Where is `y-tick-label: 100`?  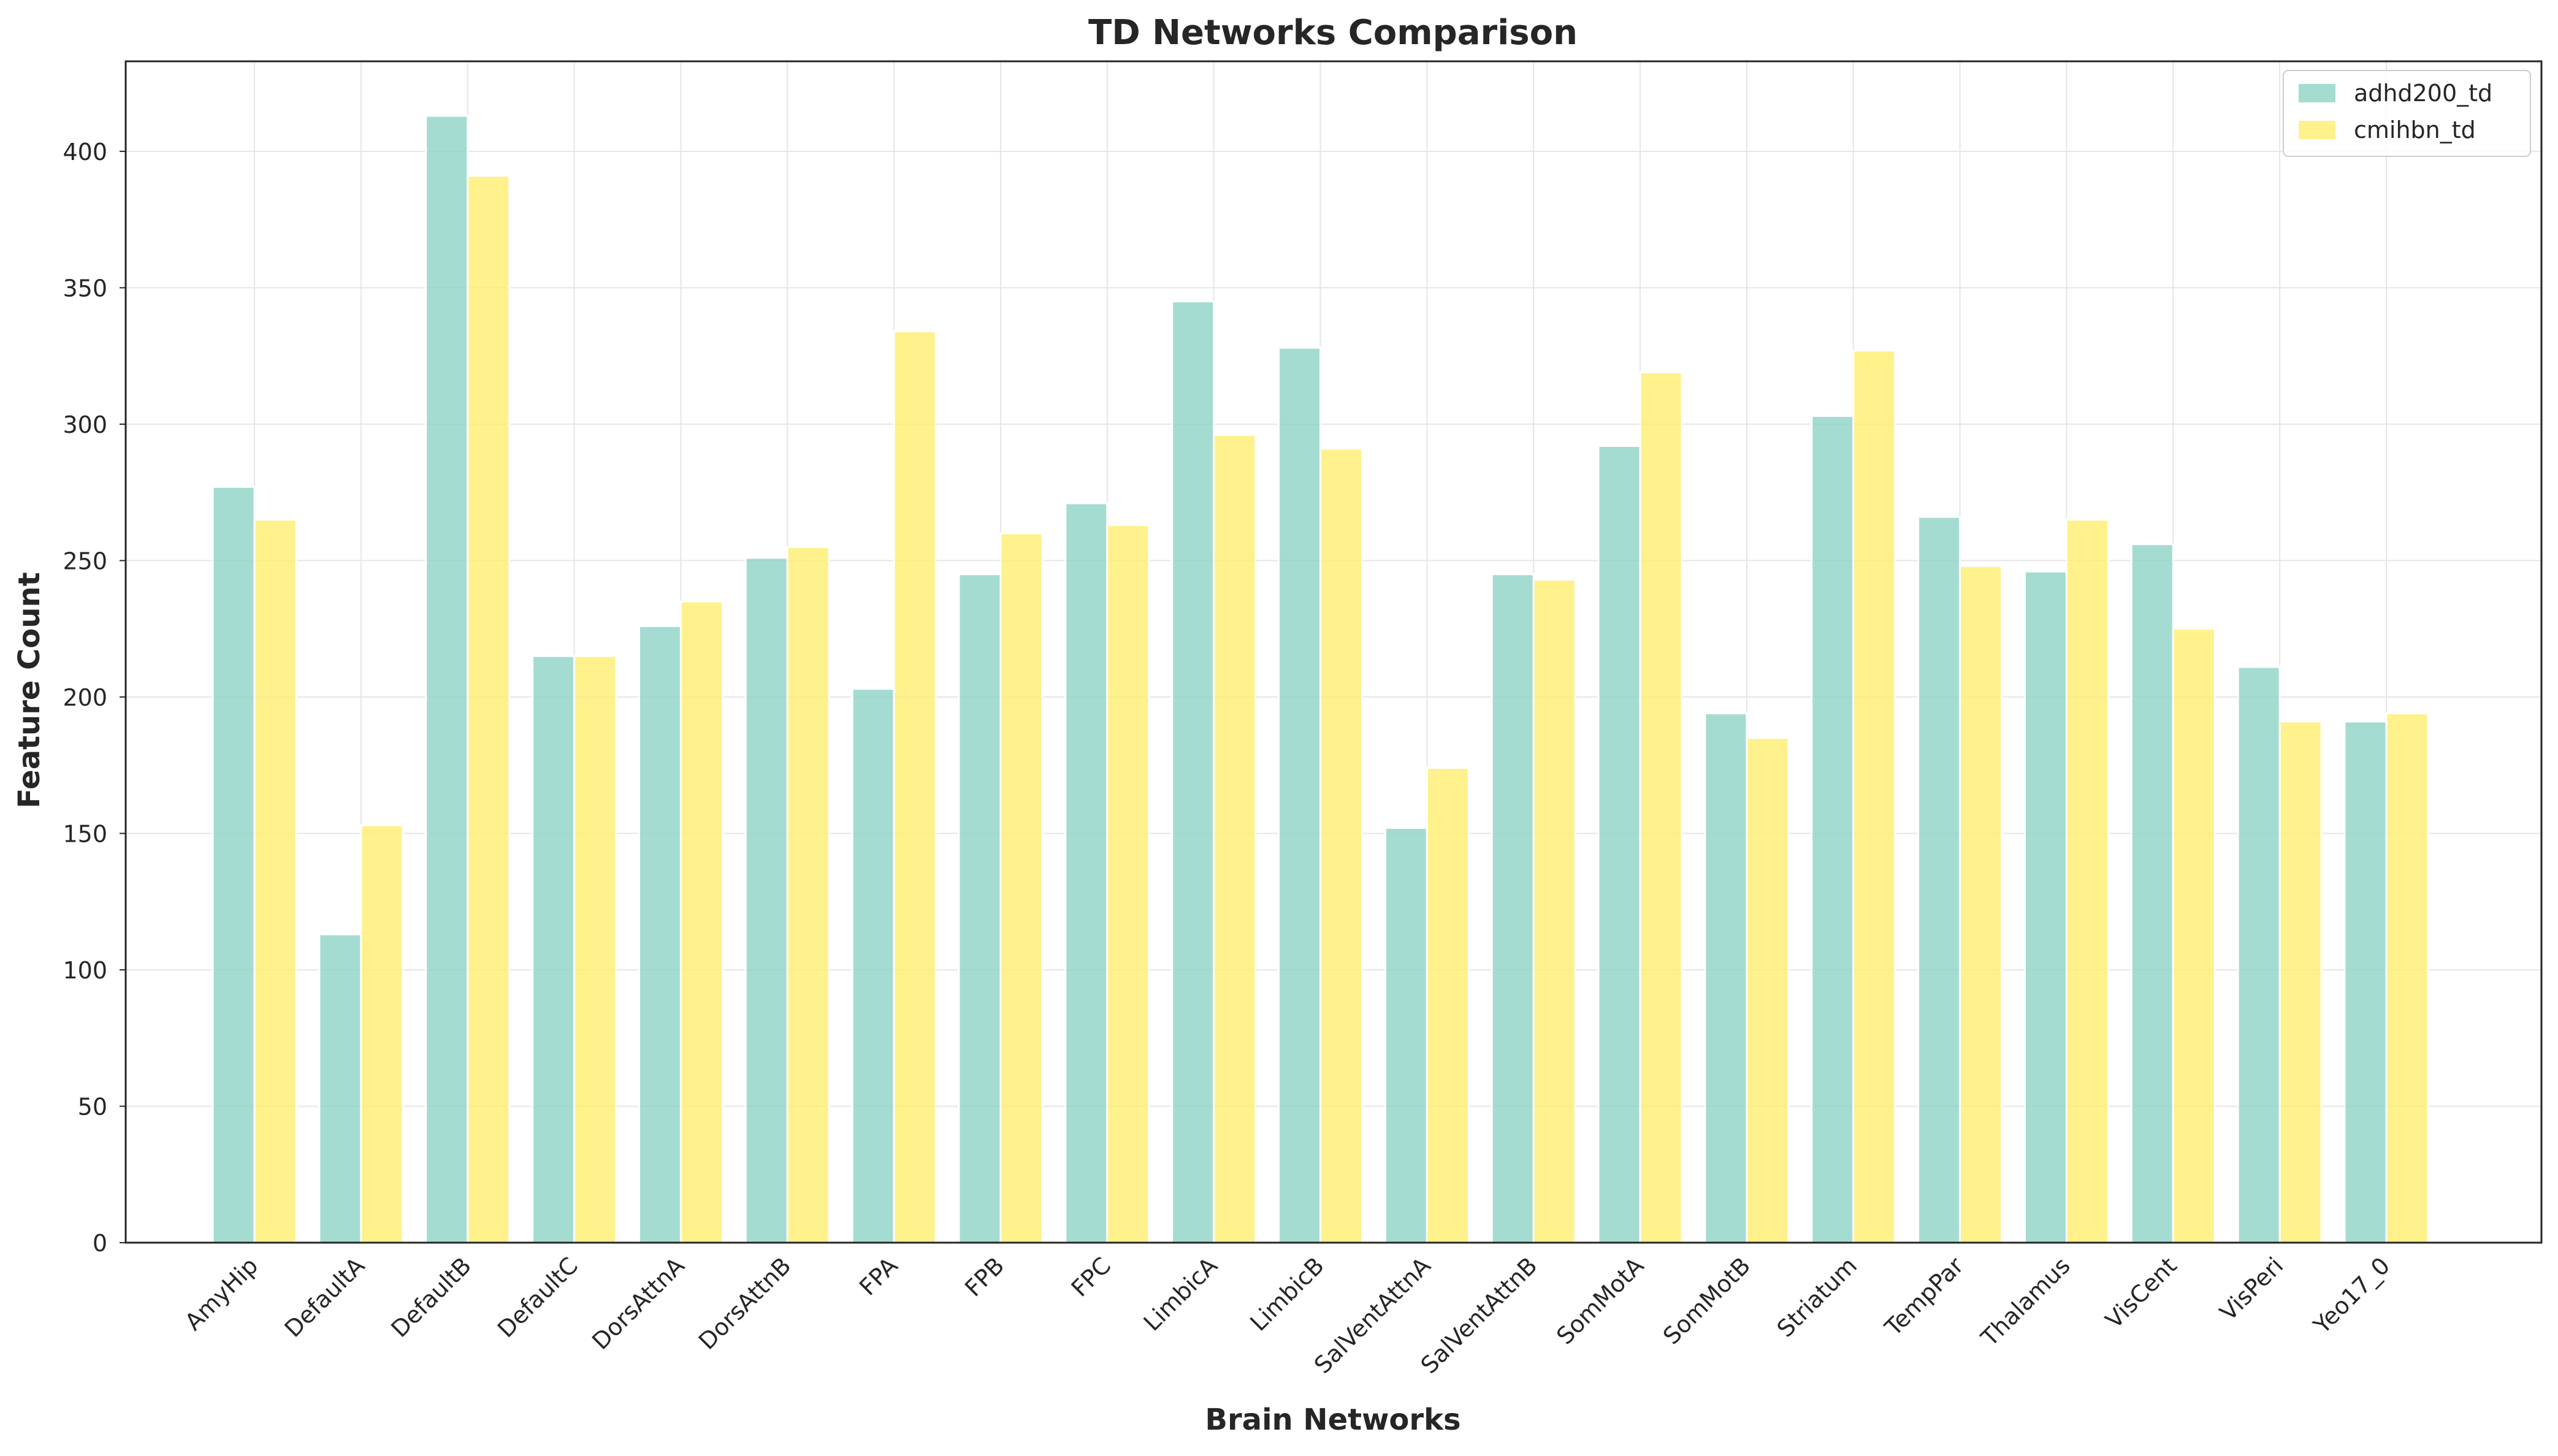
y-tick-label: 100 is located at coordinates (85, 971).